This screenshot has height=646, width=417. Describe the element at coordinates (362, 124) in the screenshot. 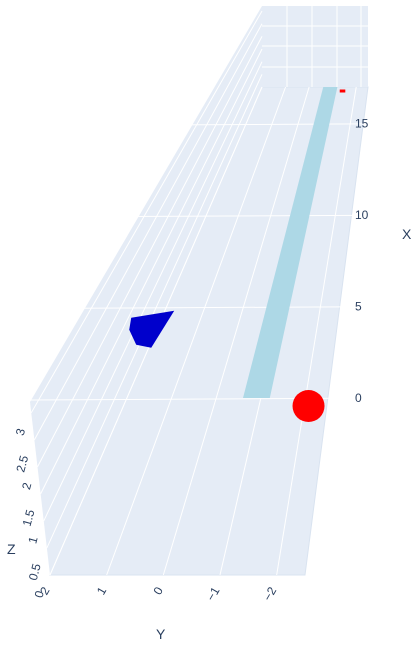

I see `x-tick-label: 15` at that location.